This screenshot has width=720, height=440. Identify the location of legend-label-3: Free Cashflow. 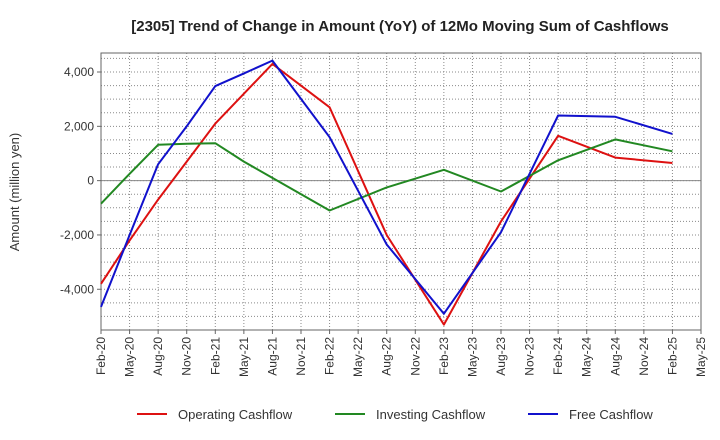
(611, 414).